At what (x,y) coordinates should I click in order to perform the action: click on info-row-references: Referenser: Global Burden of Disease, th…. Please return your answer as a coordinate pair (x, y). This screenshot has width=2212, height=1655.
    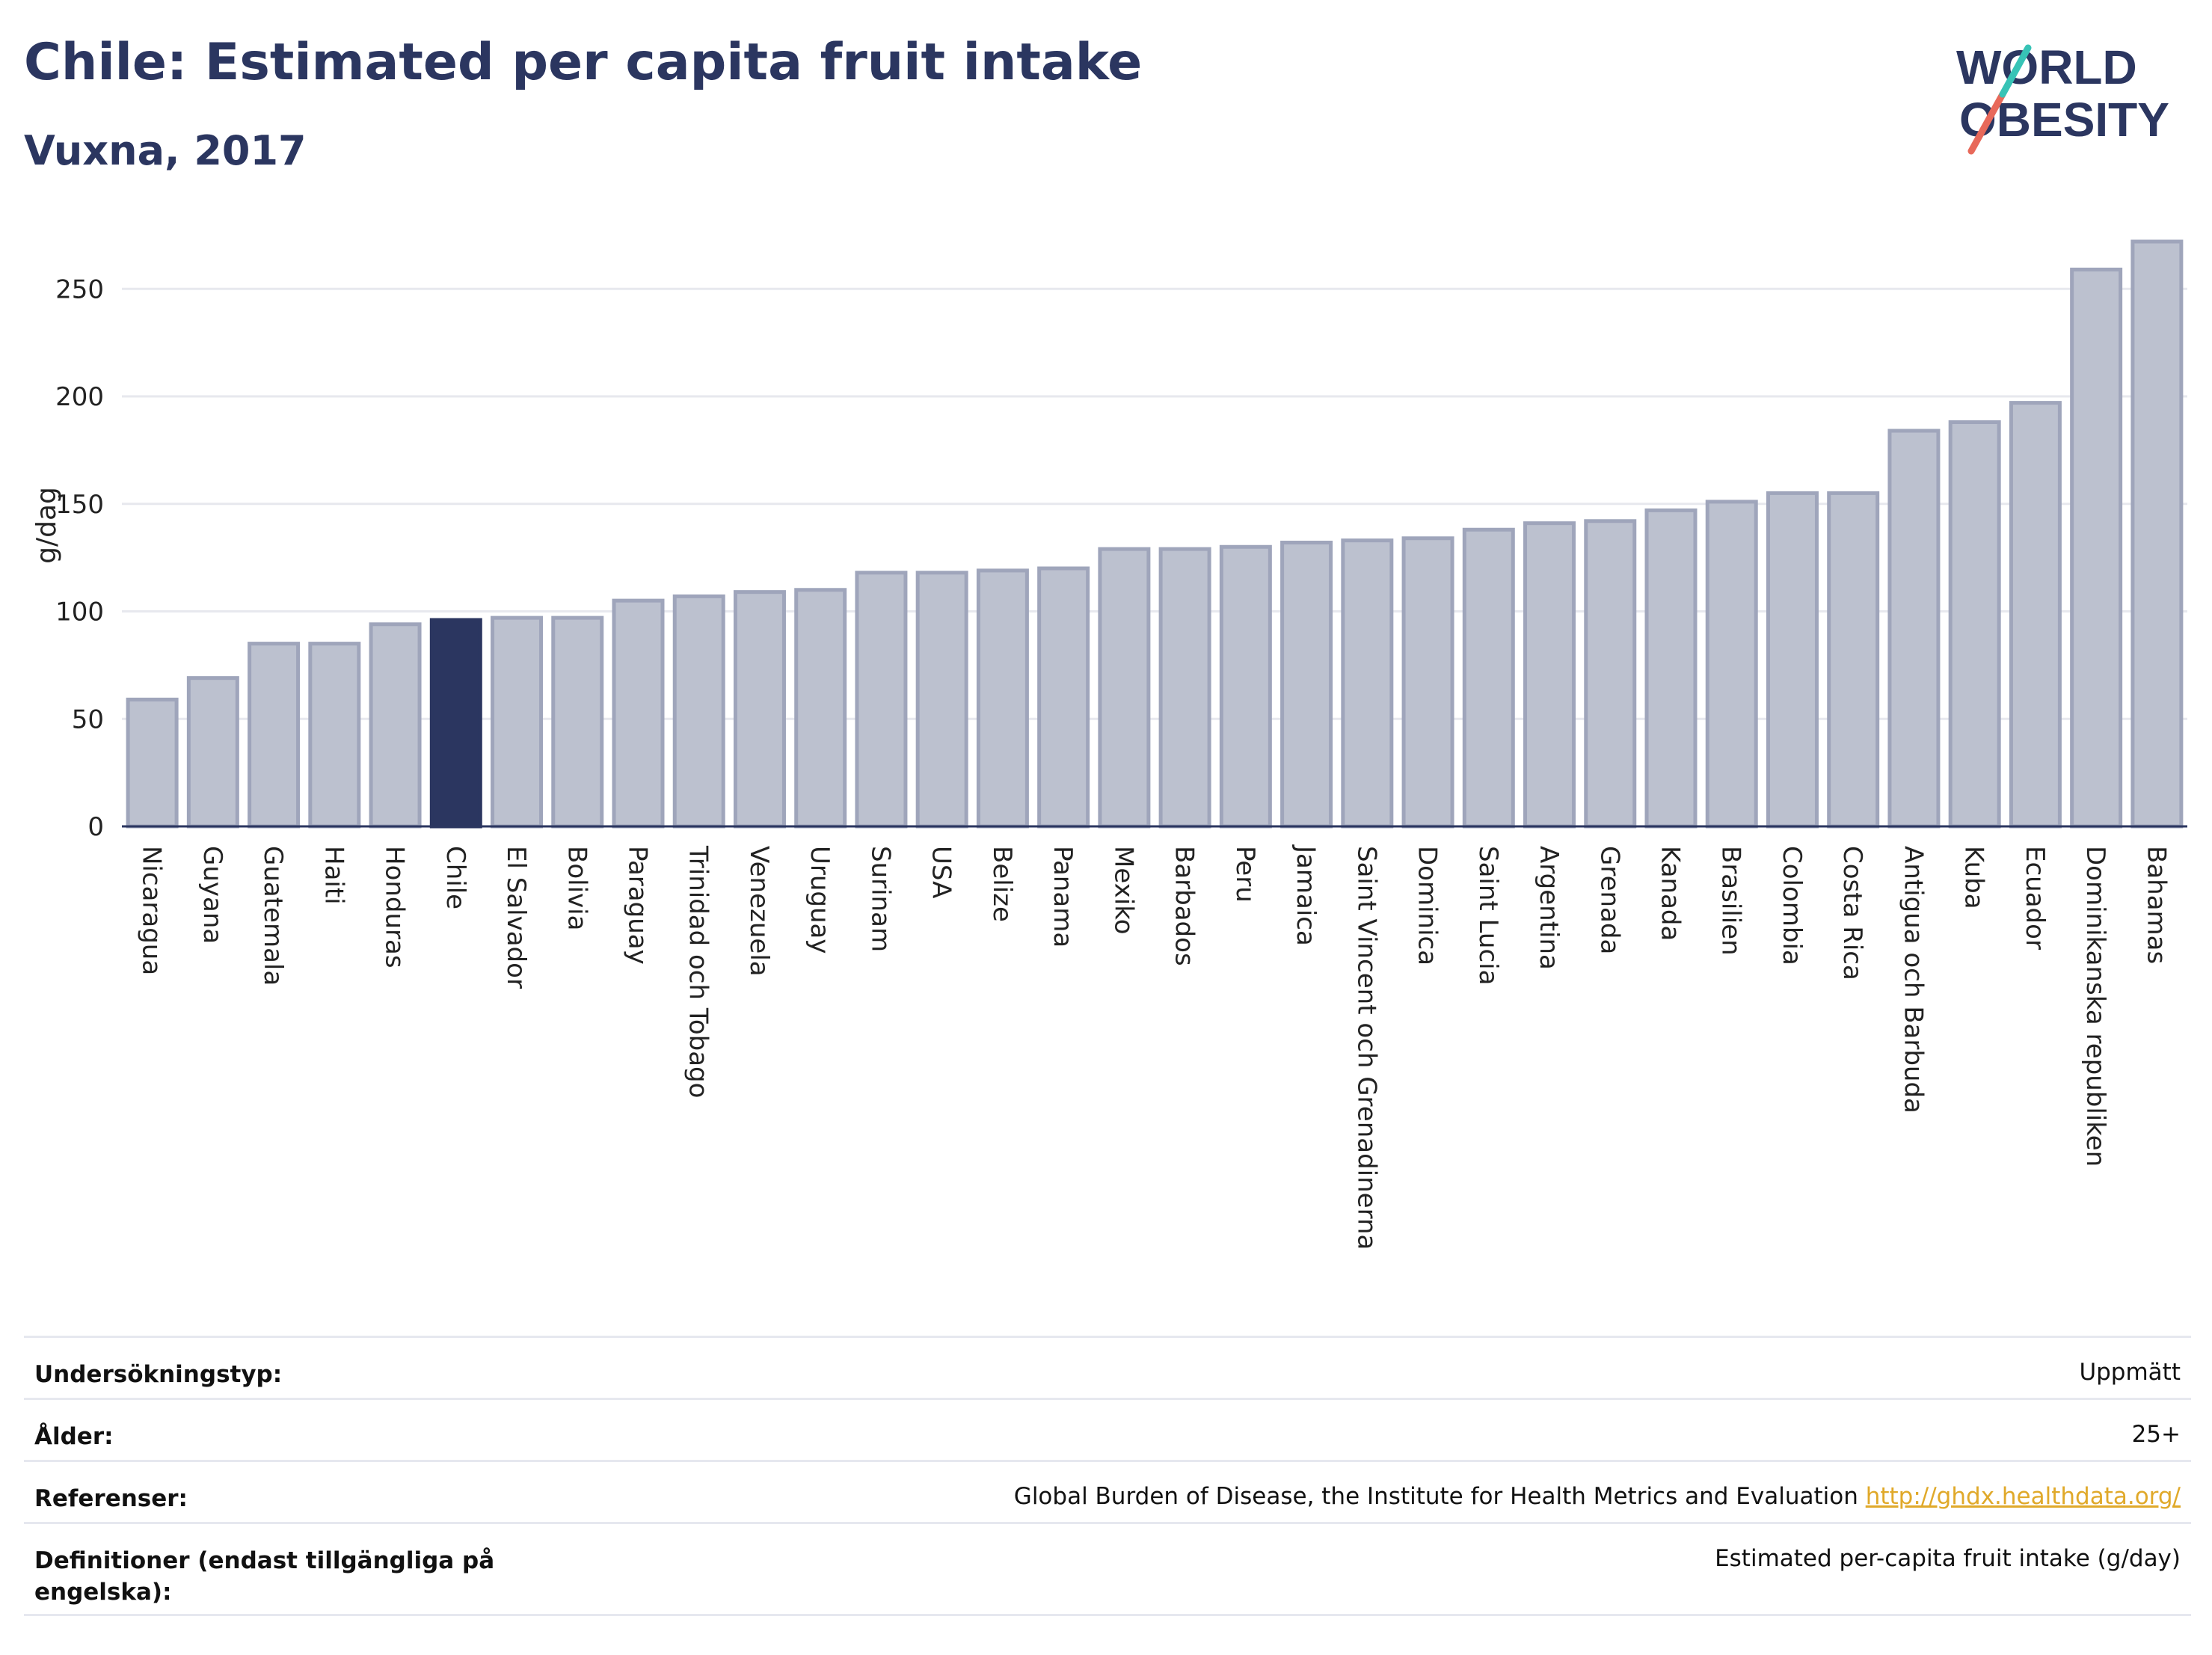
    Looking at the image, I should click on (1107, 1491).